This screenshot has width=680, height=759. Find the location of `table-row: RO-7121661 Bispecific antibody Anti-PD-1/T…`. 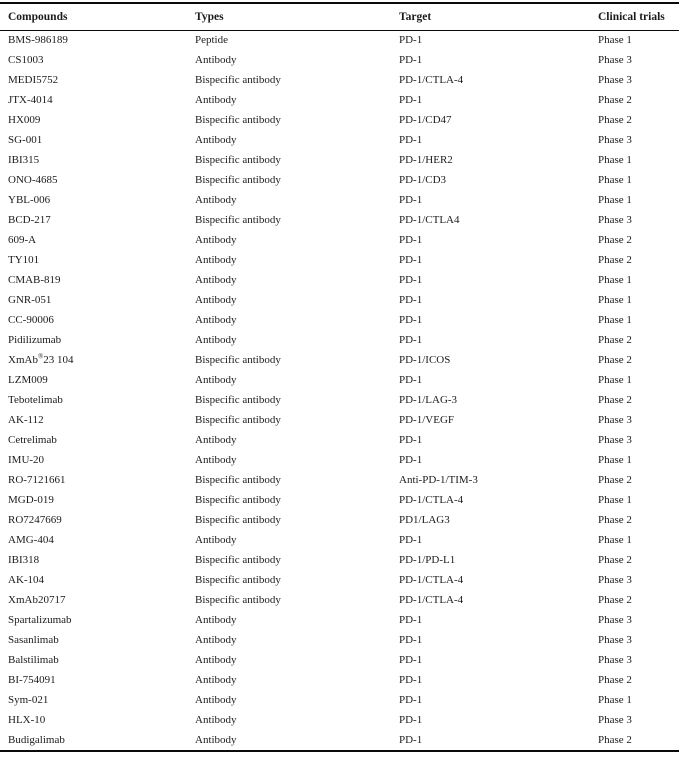

table-row: RO-7121661 Bispecific antibody Anti-PD-1/T… is located at coordinates (339, 481).